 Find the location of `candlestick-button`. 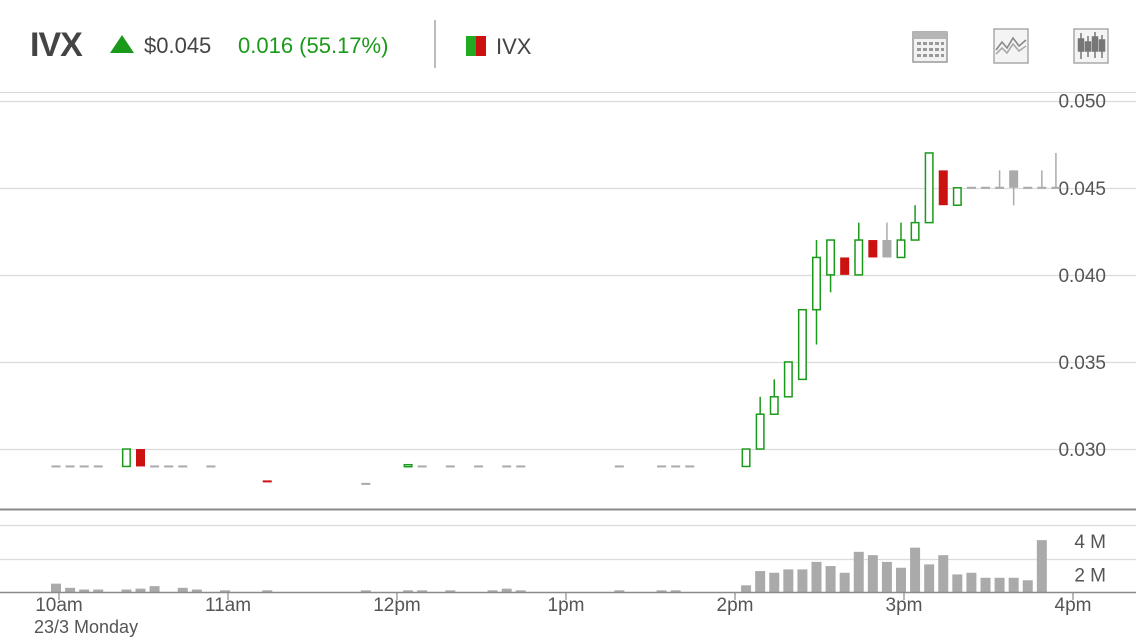

candlestick-button is located at coordinates (1091, 46).